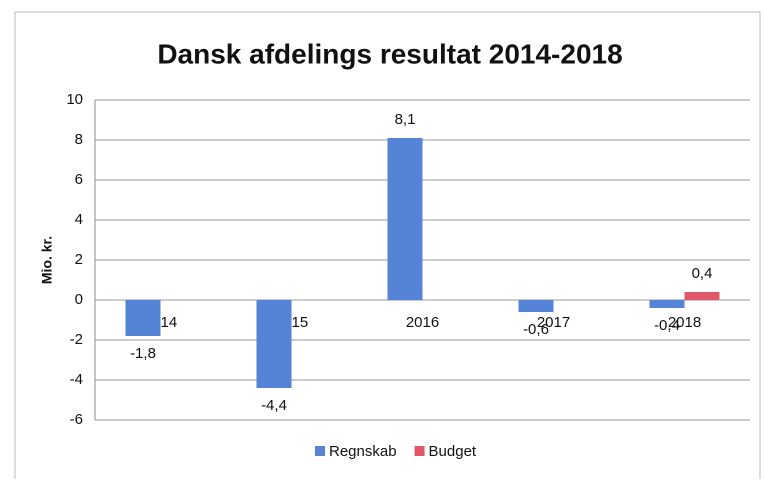  Describe the element at coordinates (47, 260) in the screenshot. I see `y-axis-label: Mio. kr.` at that location.